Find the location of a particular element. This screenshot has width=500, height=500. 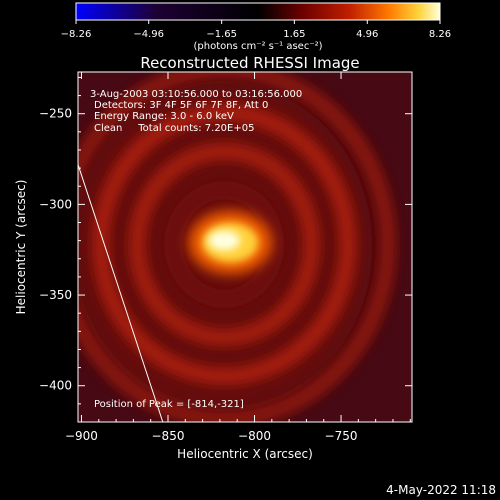

y-tick-label: −400 is located at coordinates (55, 386).